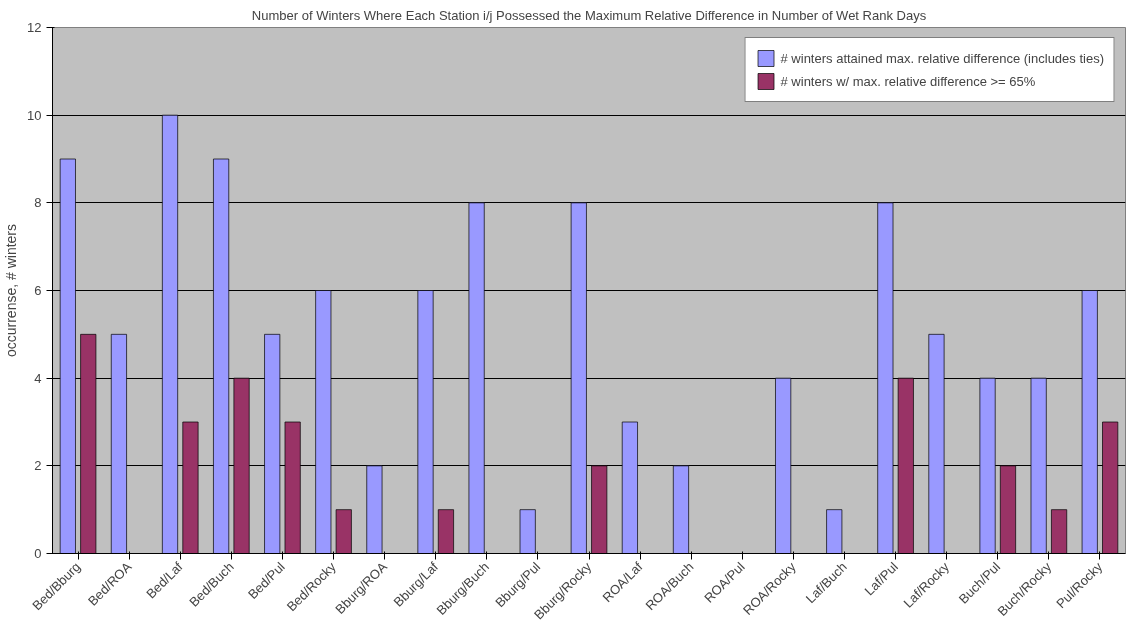 This screenshot has width=1140, height=638. Describe the element at coordinates (11, 290) in the screenshot. I see `y-axis-title: occurrense, # winters` at that location.